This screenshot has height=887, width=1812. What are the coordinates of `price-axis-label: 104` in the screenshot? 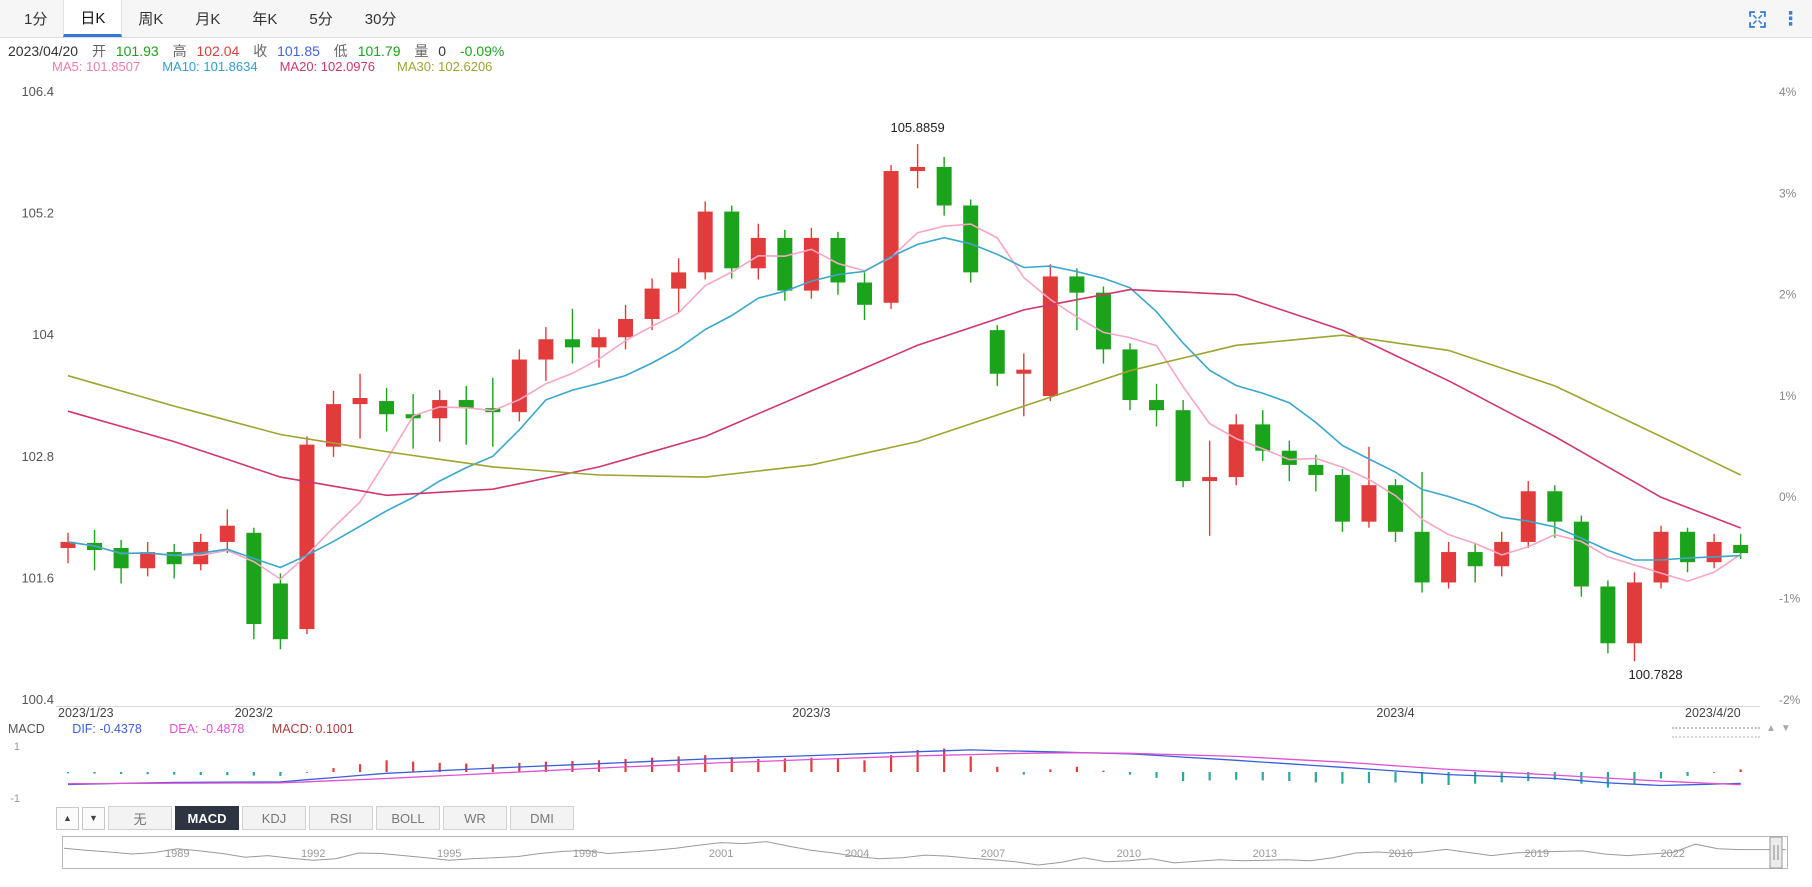 It's located at (43, 334).